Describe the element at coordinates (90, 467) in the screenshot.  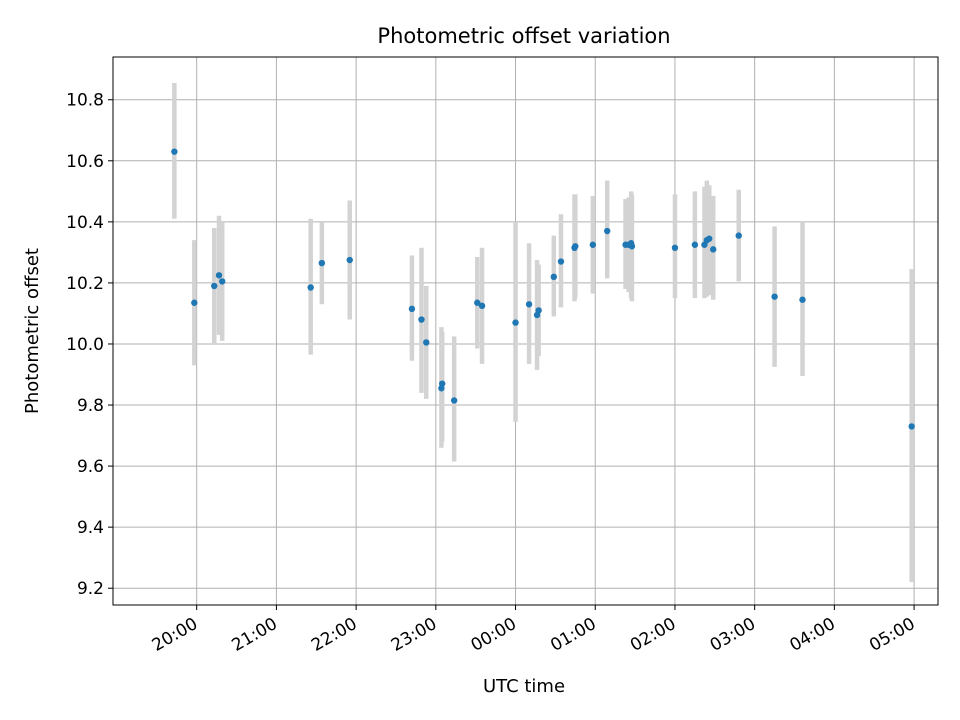
I see `y-tick-label: 9.6` at that location.